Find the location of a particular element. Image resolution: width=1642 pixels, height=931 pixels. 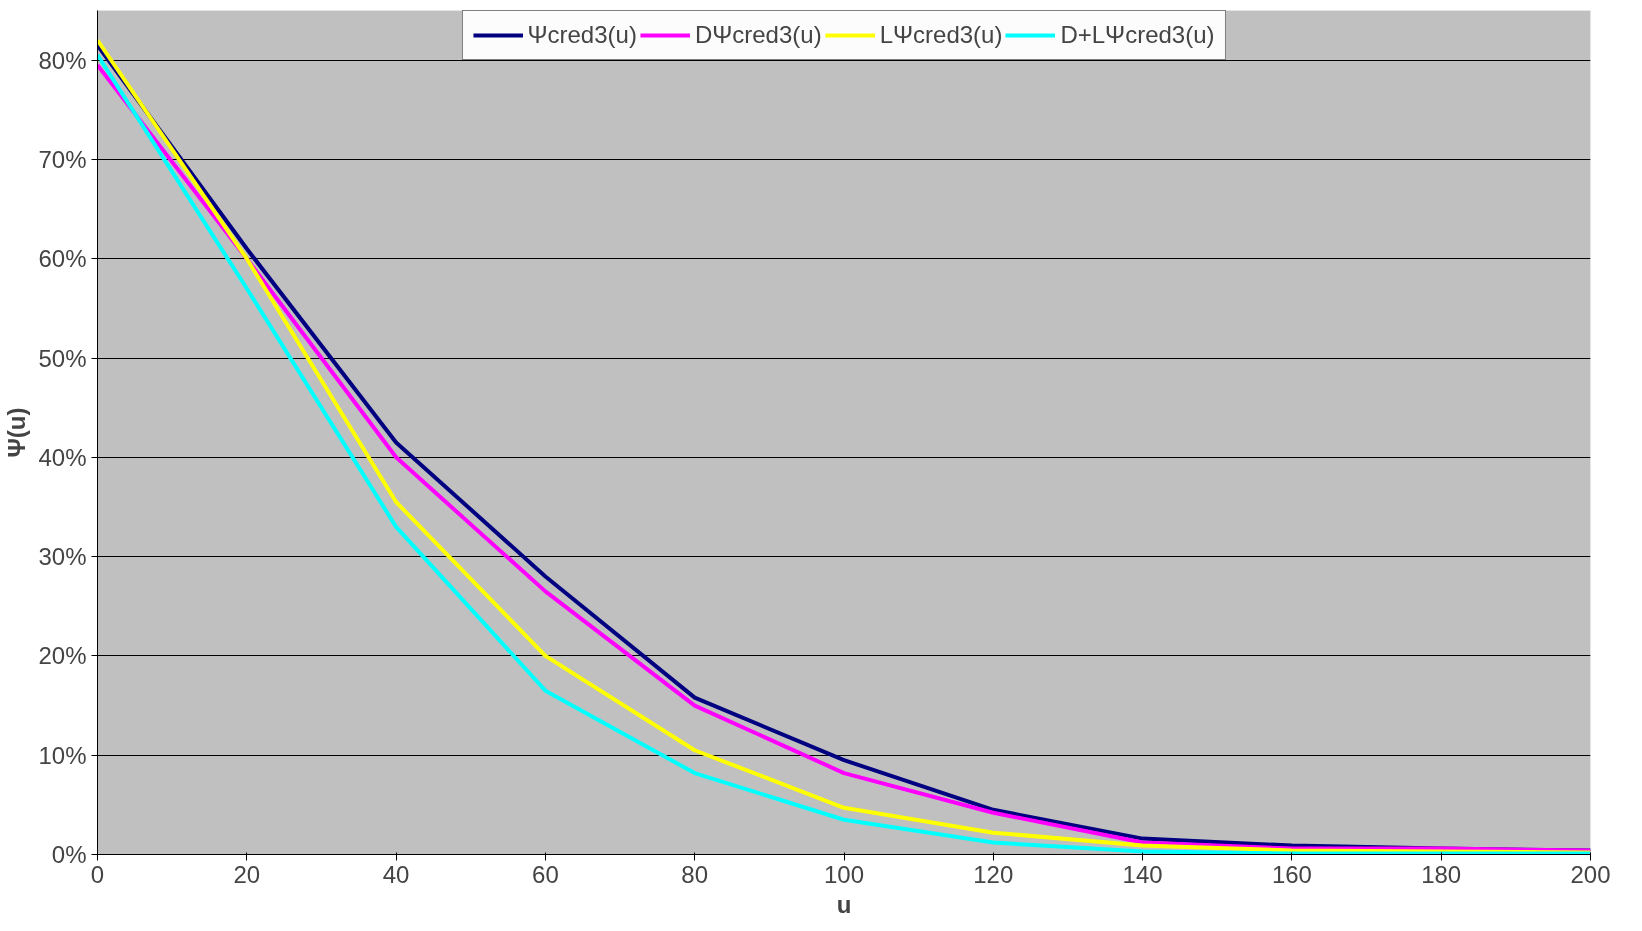

y-tick-label: 30% is located at coordinates (62, 557).